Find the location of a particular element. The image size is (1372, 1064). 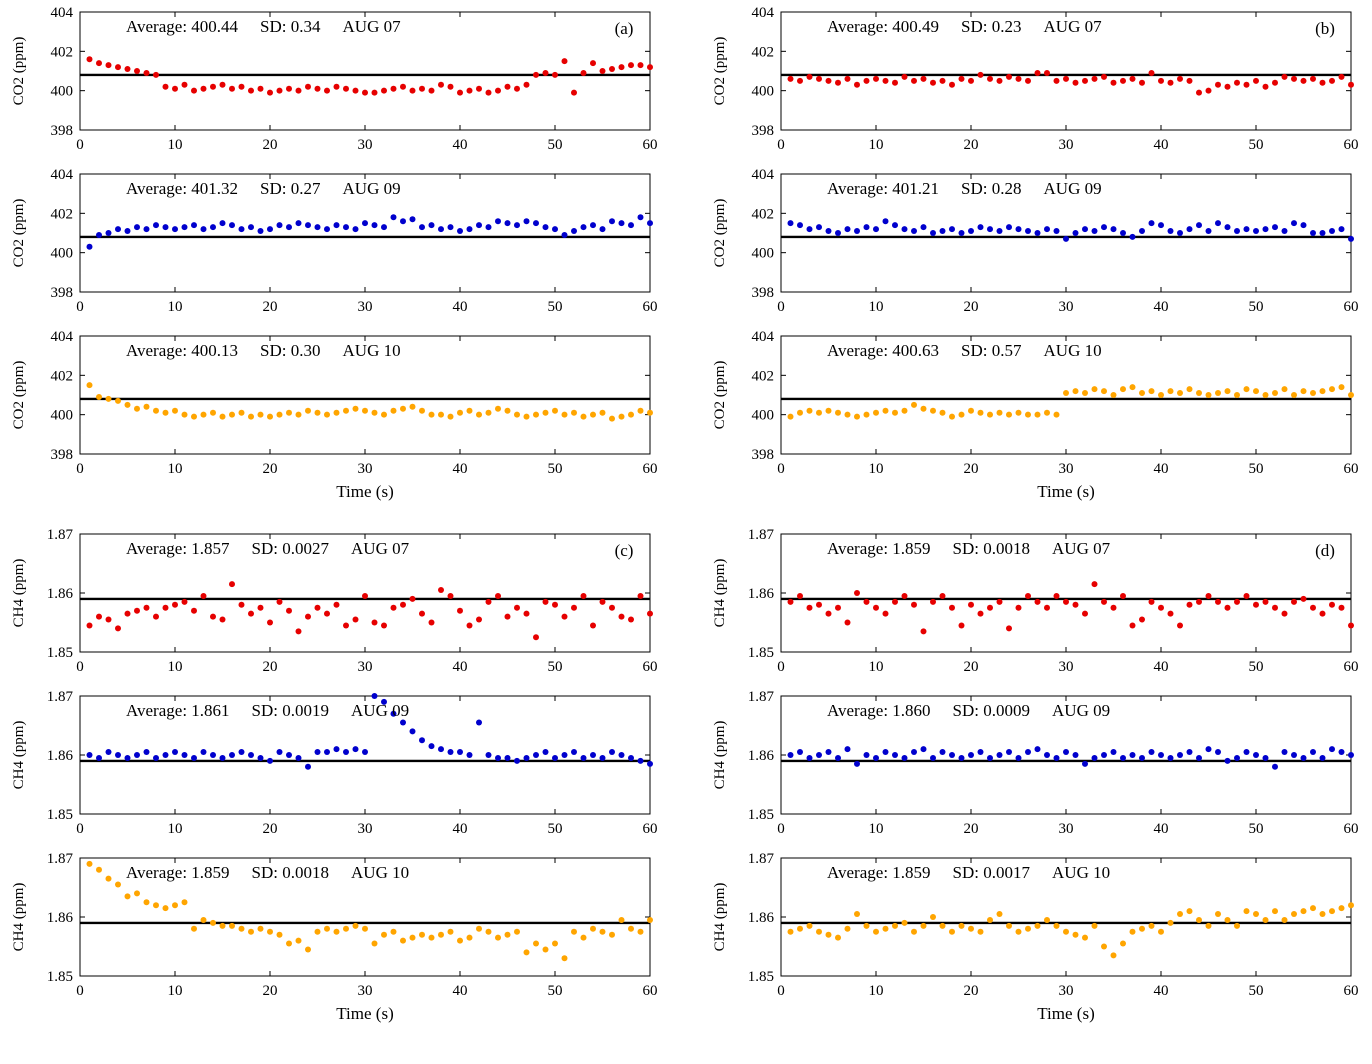

subplot-annotation: Average: 1.859 SD: 0.0018 AUG 07 is located at coordinates (969, 548).